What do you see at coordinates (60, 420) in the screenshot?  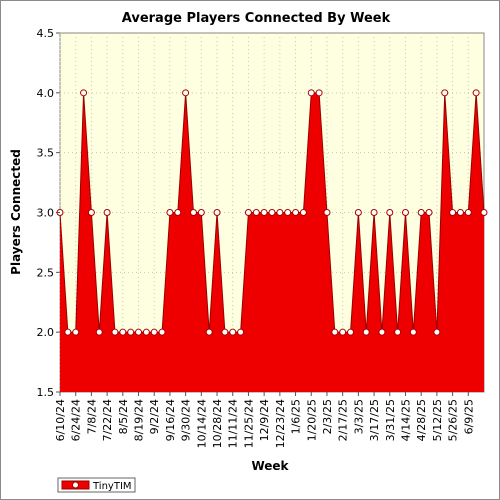 I see `x-tick-label: 6/10/24` at bounding box center [60, 420].